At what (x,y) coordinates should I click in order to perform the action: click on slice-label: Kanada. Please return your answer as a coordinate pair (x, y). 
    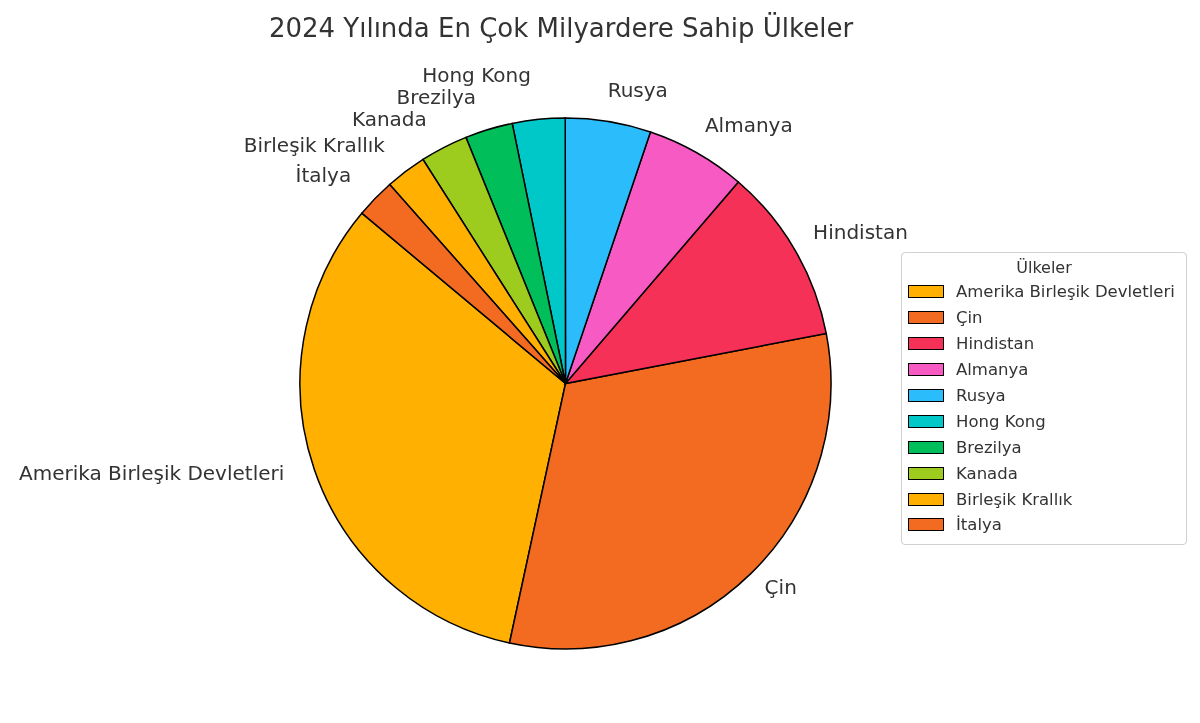
    Looking at the image, I should click on (389, 118).